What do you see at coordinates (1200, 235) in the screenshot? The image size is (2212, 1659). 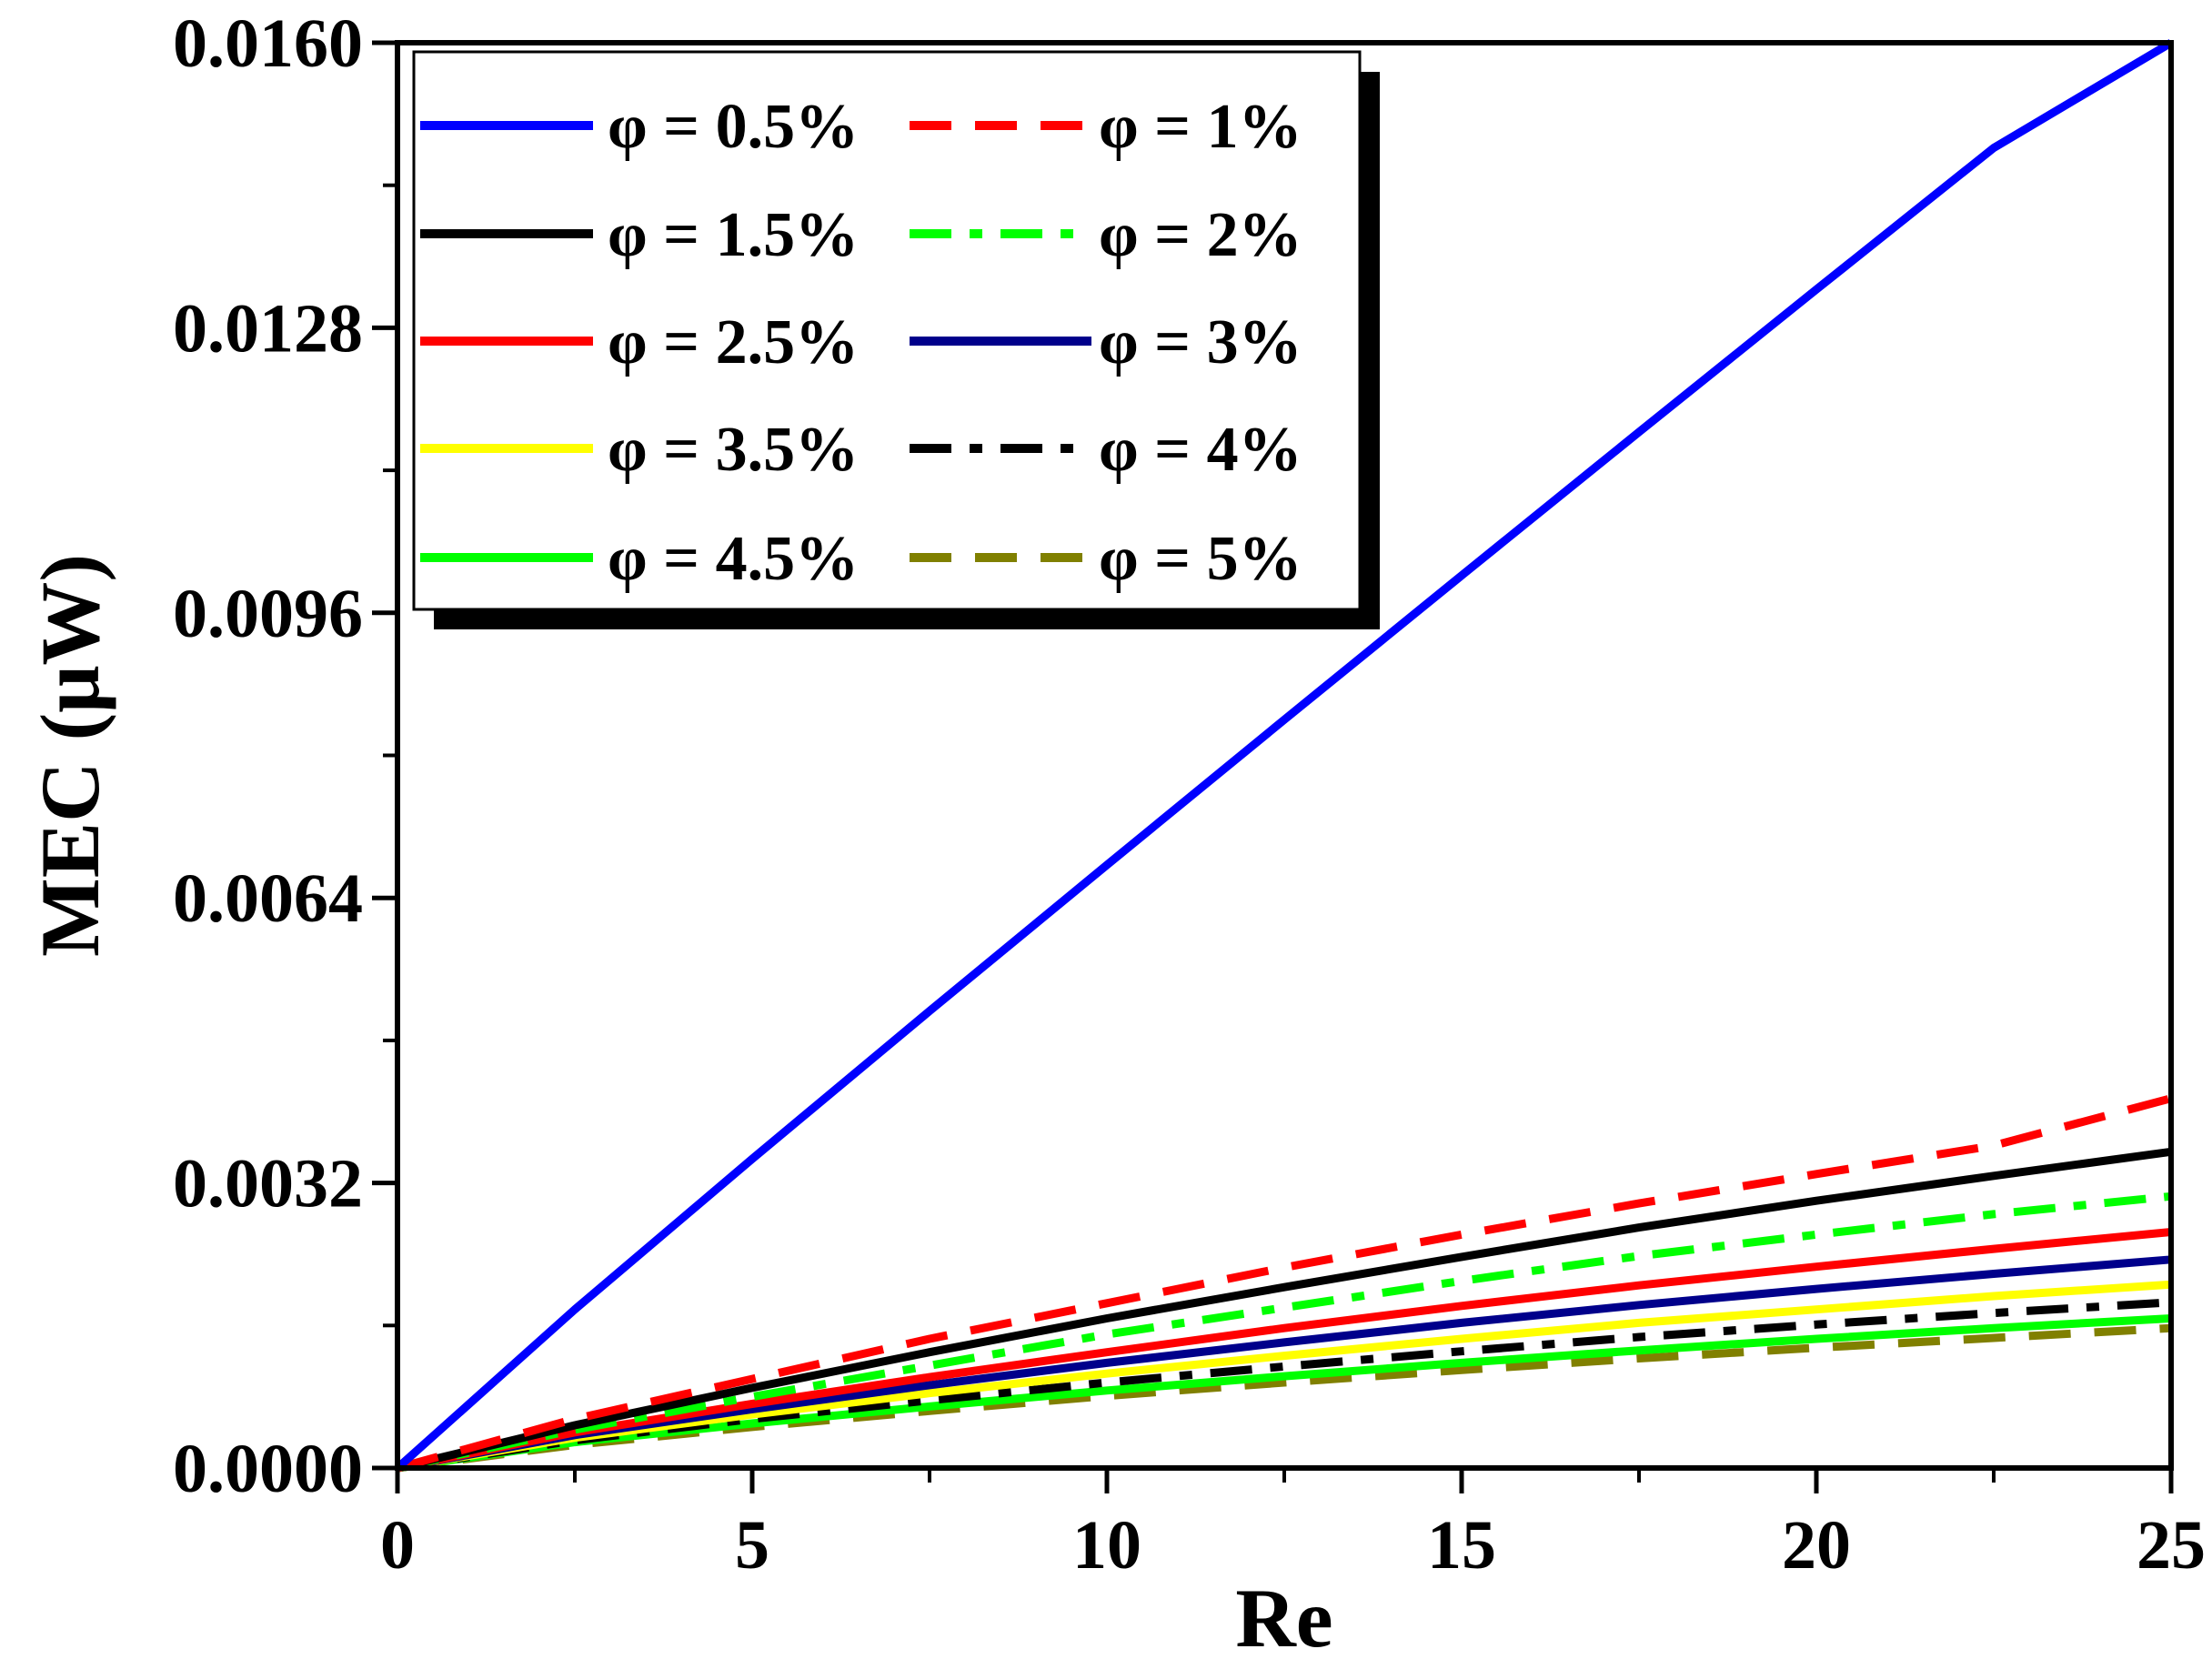 I see `legend-label-4: φ = 2%` at bounding box center [1200, 235].